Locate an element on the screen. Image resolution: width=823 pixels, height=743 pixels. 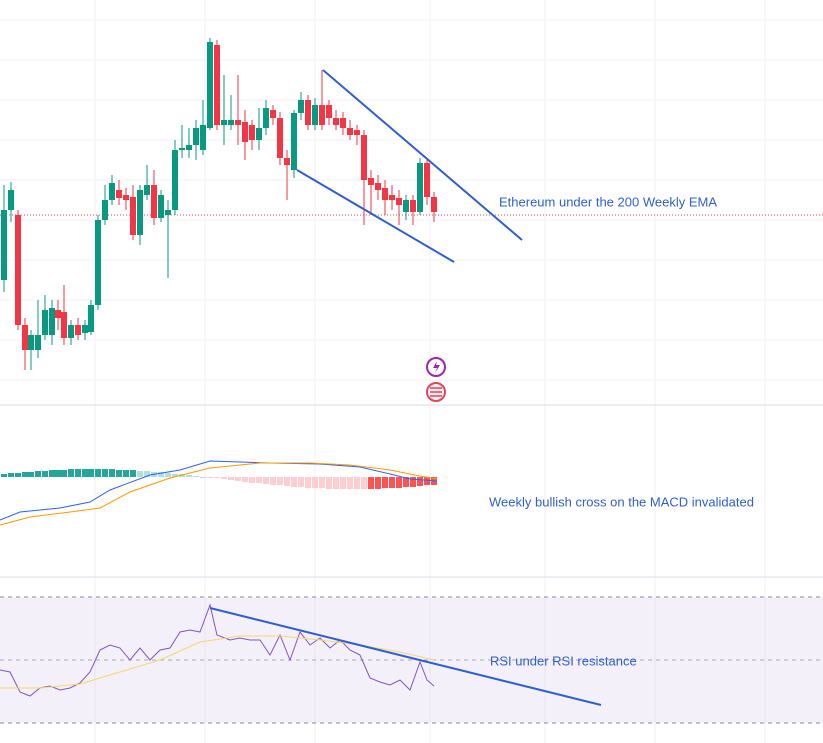
rsi-line is located at coordinates (217, 650).